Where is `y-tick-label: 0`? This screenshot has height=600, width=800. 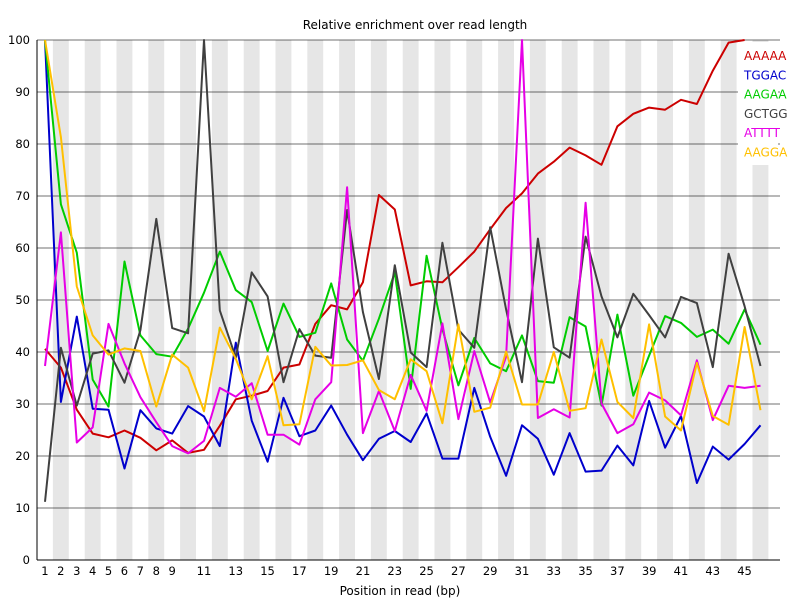 y-tick-label: 0 is located at coordinates (26, 560).